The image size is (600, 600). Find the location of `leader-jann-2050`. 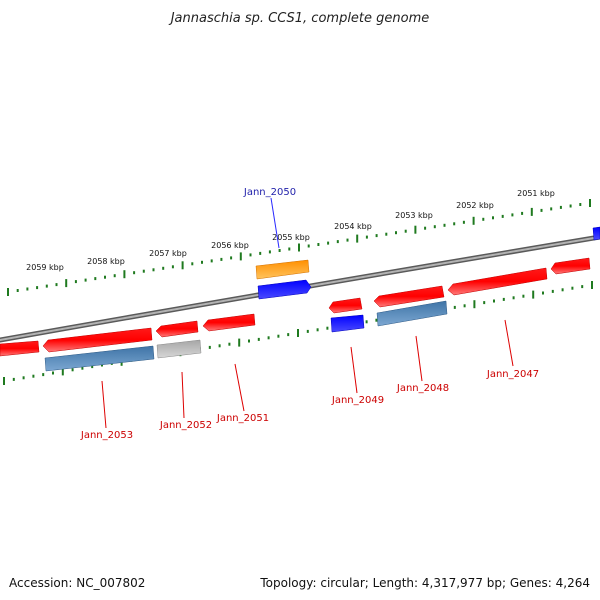

leader-jann-2050 is located at coordinates (275, 223).